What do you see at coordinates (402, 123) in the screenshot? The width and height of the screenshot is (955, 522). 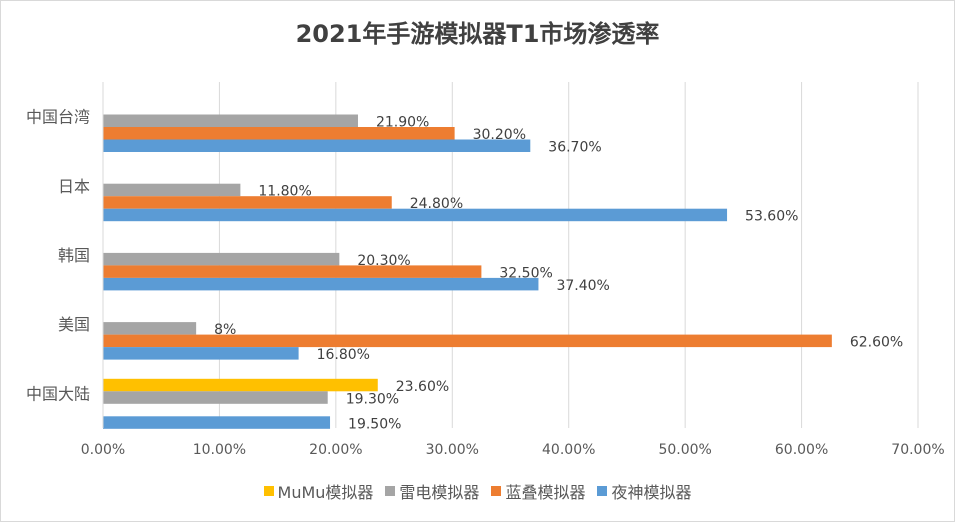 I see `data-label: 21.90%` at bounding box center [402, 123].